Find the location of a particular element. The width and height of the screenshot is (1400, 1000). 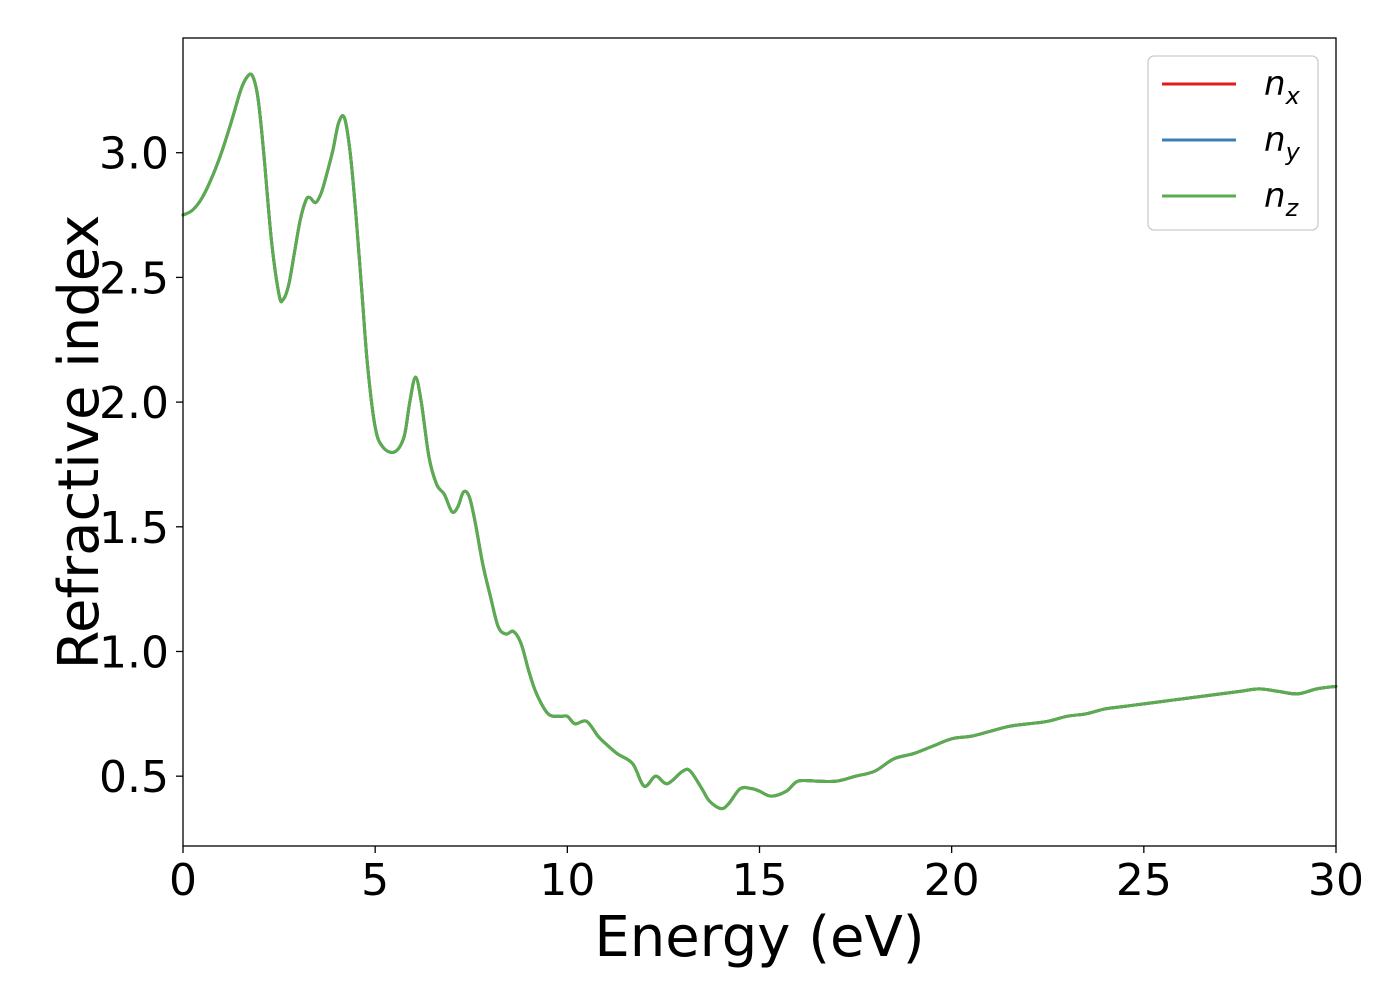

x-axis-title: Energy (eV) is located at coordinates (759, 937).